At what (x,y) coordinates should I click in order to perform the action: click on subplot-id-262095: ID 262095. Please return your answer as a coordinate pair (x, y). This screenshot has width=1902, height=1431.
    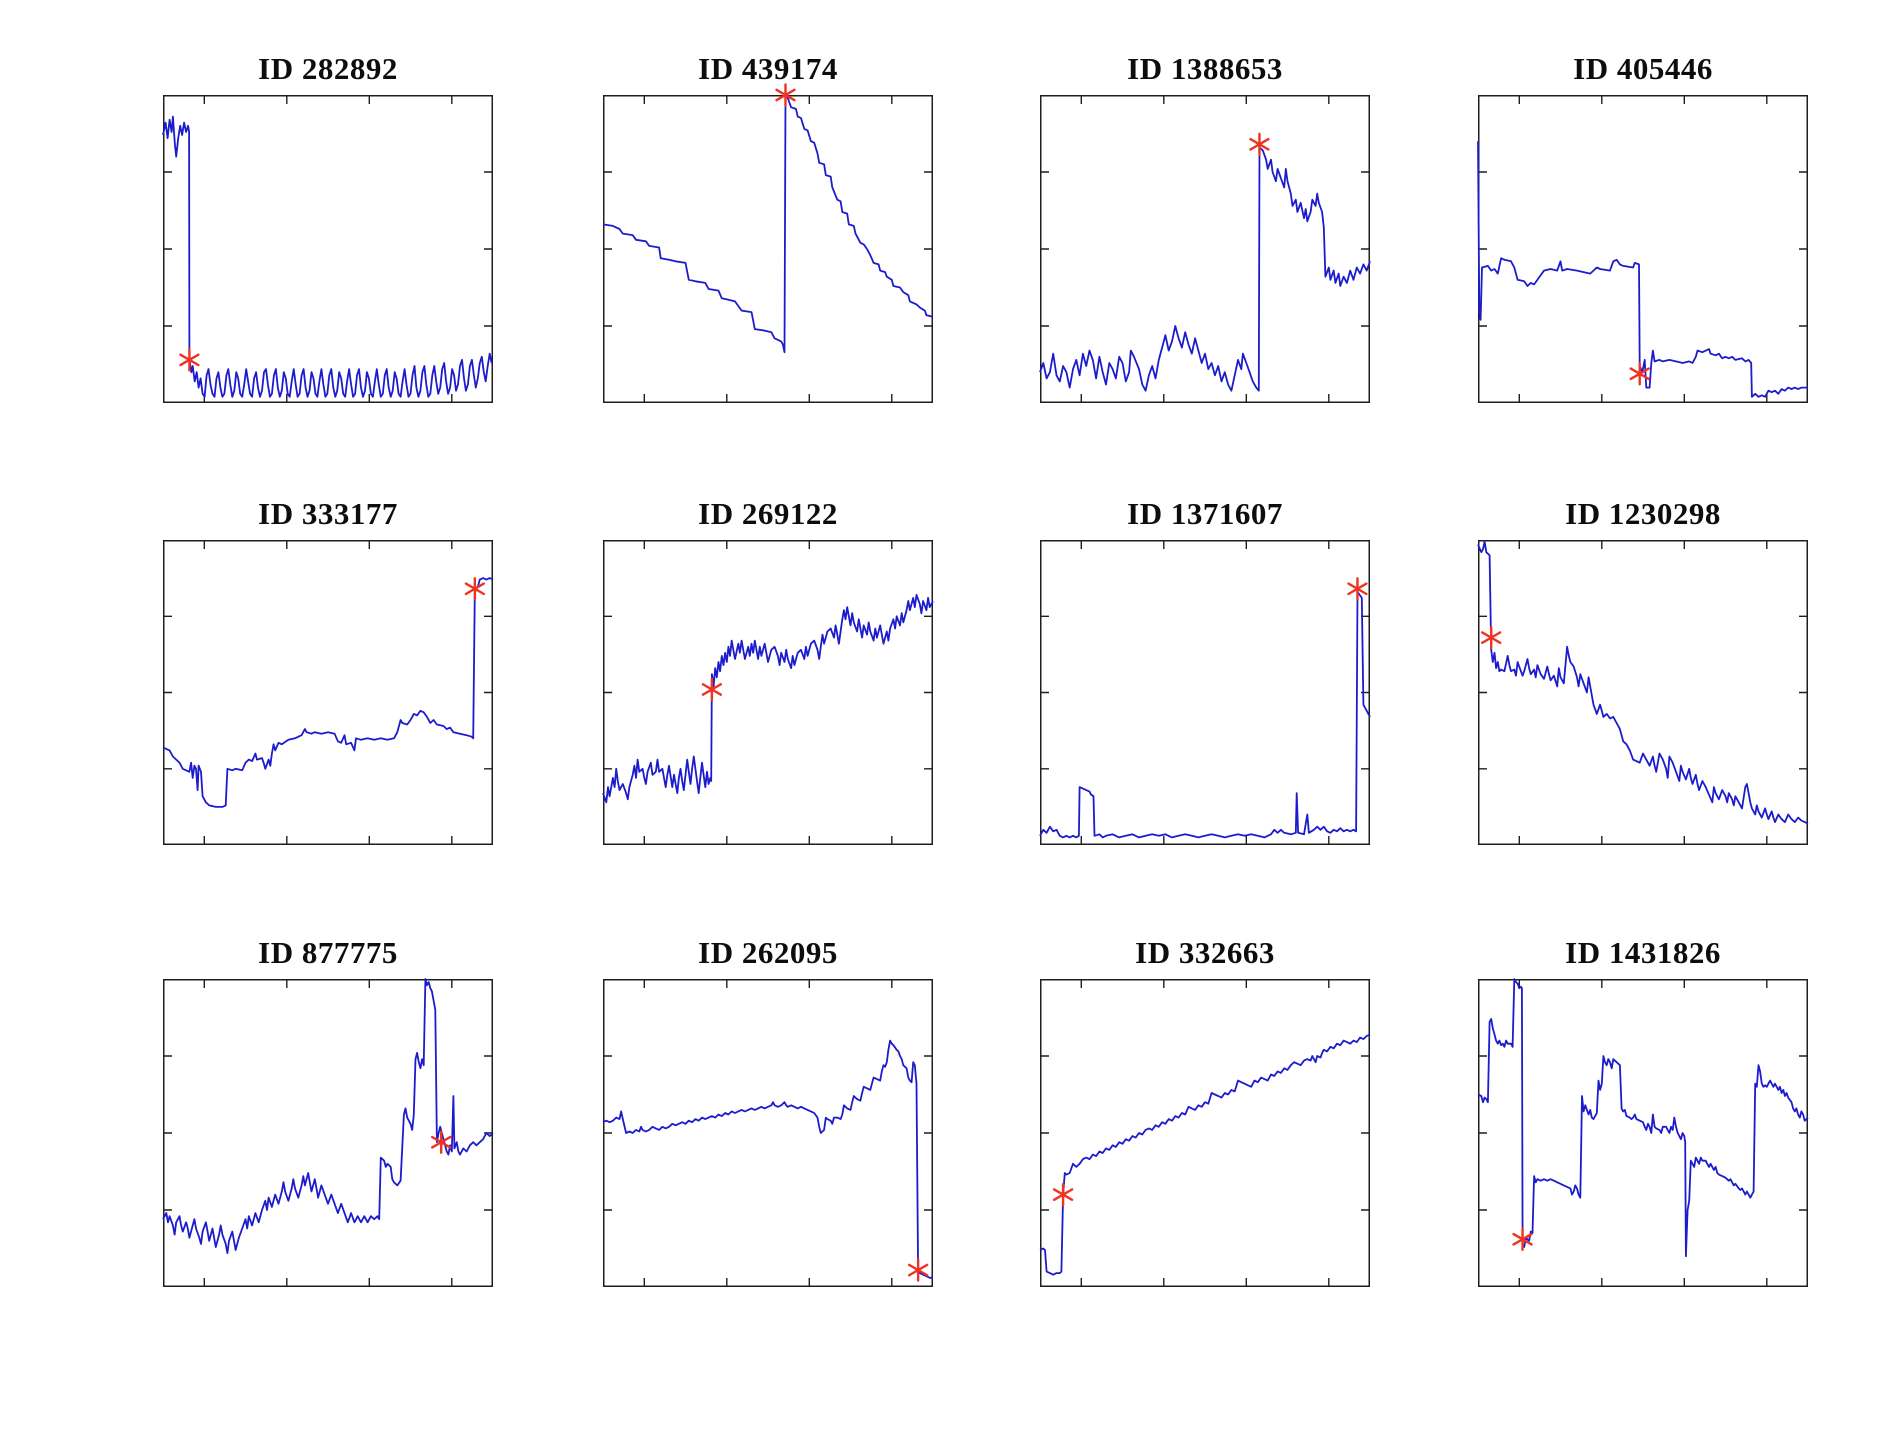
    Looking at the image, I should click on (767, 1109).